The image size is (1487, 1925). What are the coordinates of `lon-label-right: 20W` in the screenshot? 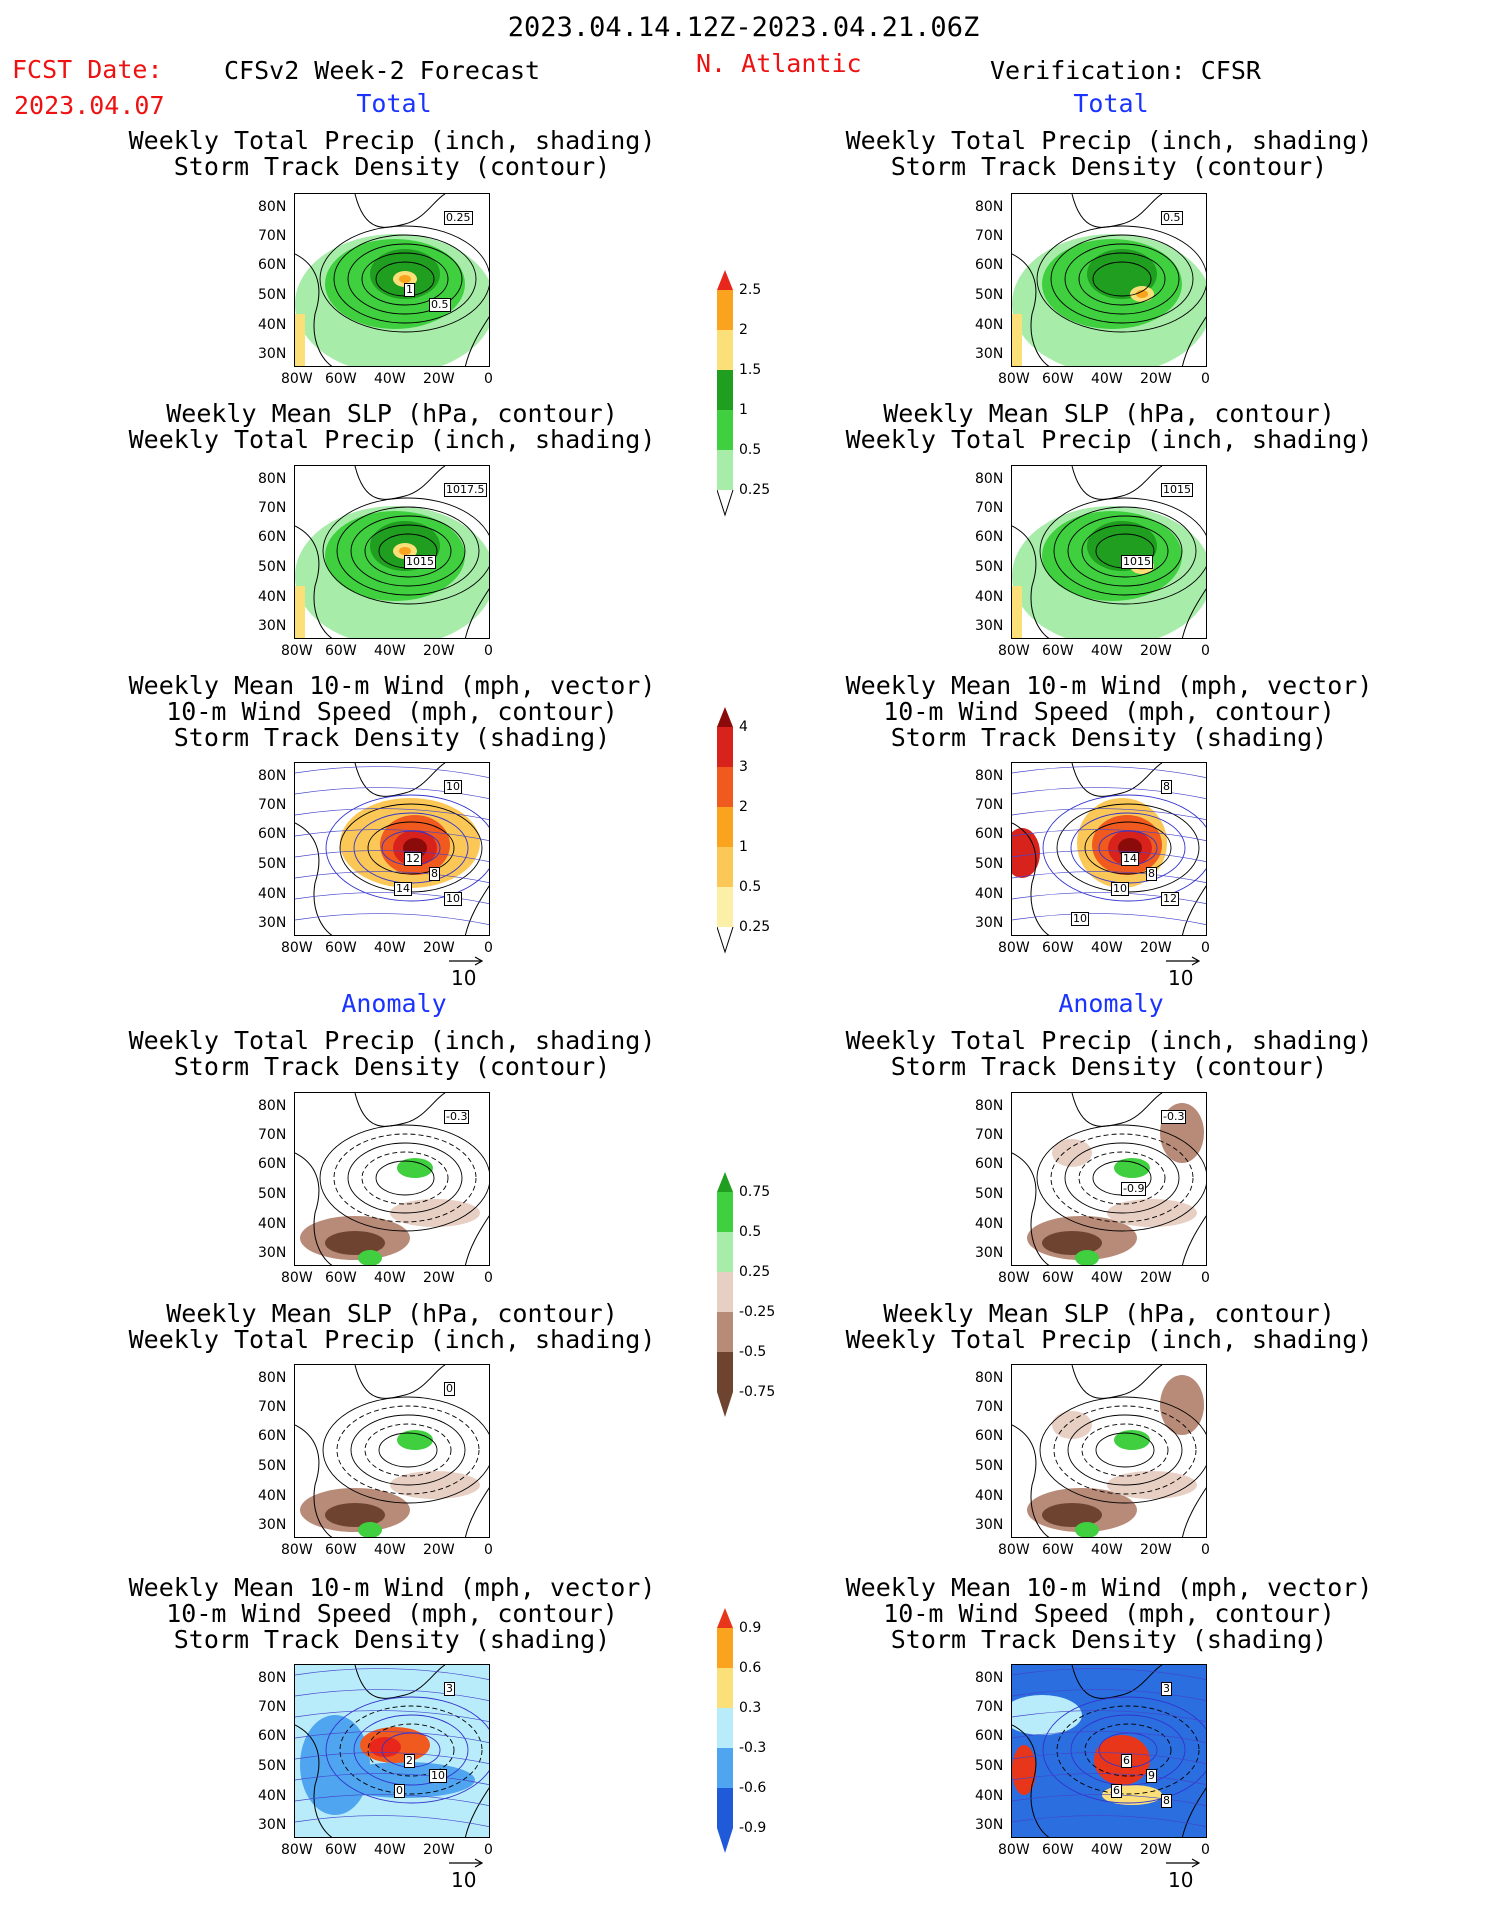 It's located at (1156, 1850).